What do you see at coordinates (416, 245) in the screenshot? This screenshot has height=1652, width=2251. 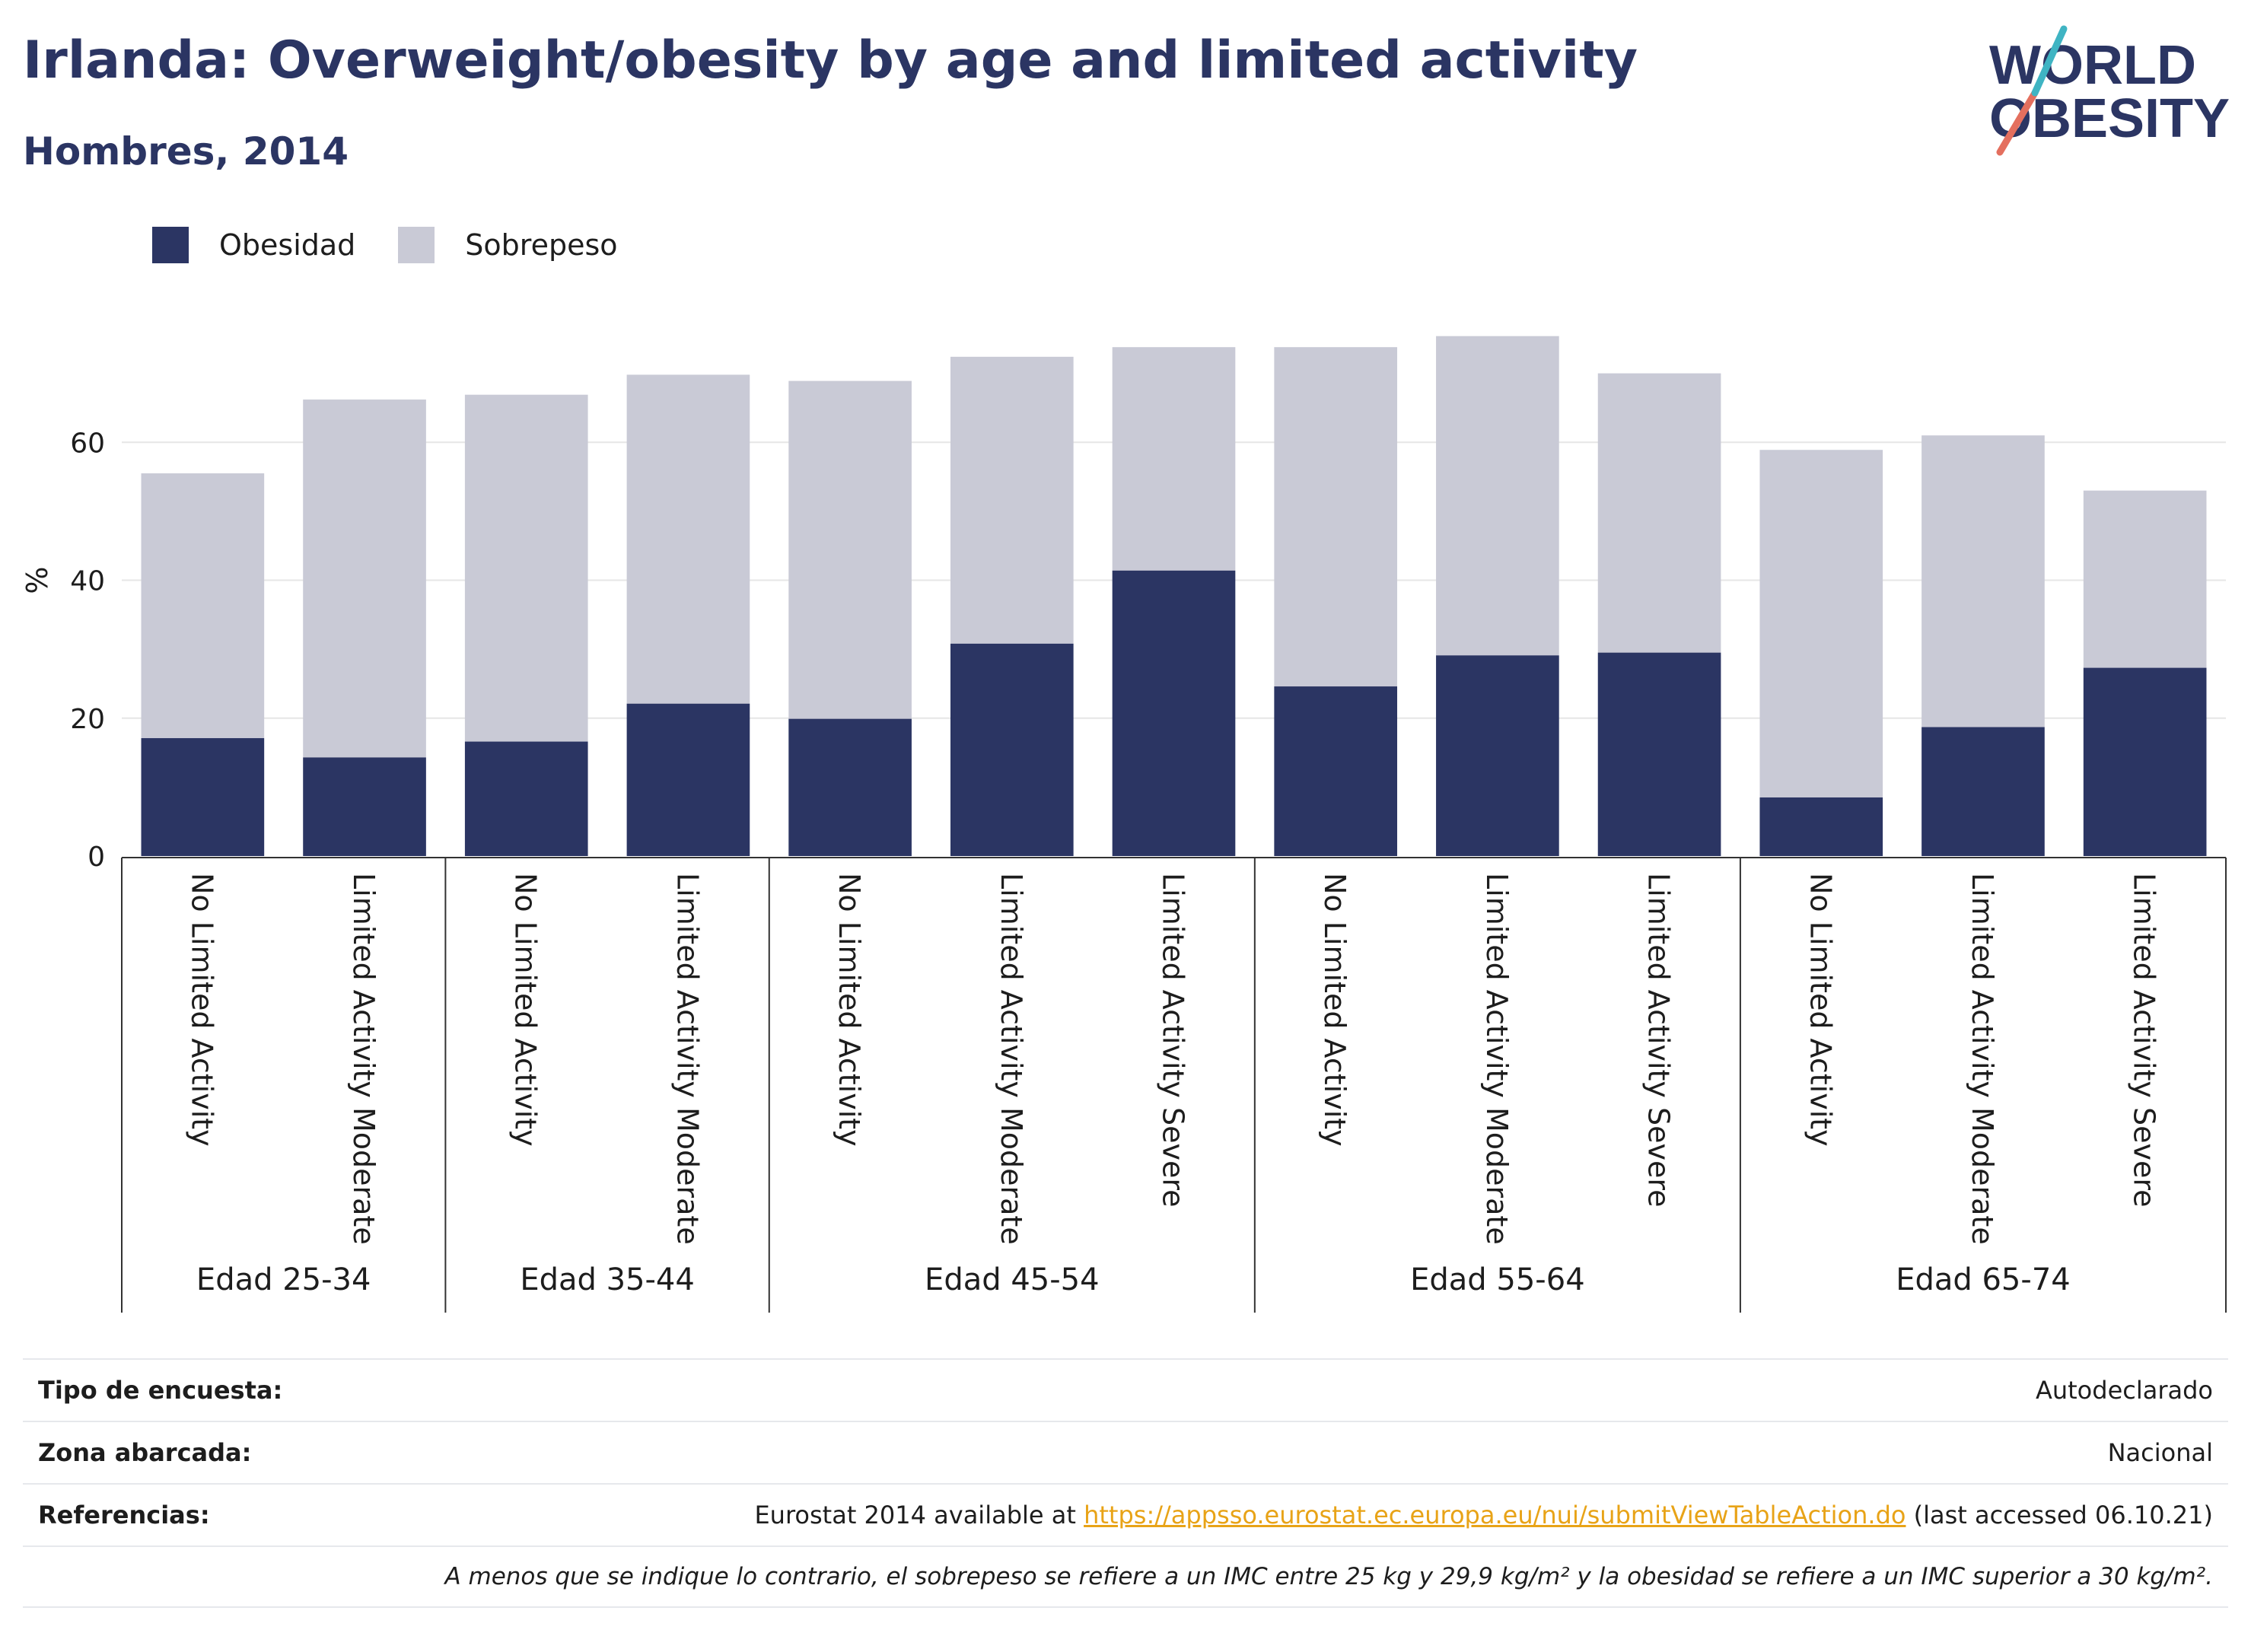 I see `legend-swatch-sobrepeso` at bounding box center [416, 245].